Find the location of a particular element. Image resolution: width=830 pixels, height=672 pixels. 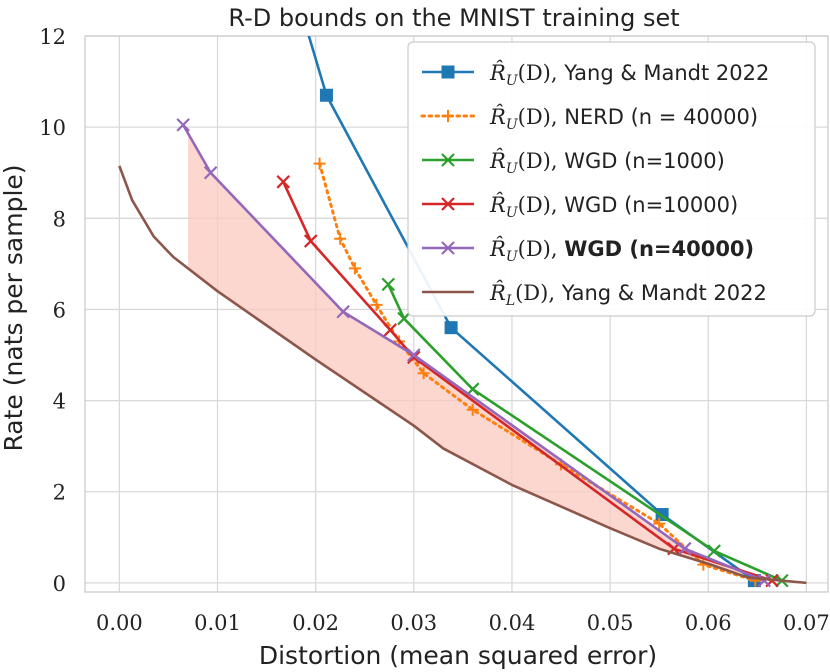

legend-entry: R̂U(D), NERD (n = 40000) is located at coordinates (589, 119).